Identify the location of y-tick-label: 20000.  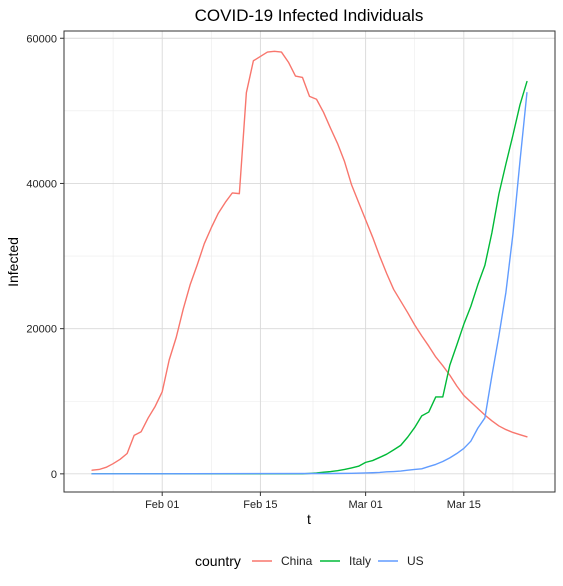
(41, 330).